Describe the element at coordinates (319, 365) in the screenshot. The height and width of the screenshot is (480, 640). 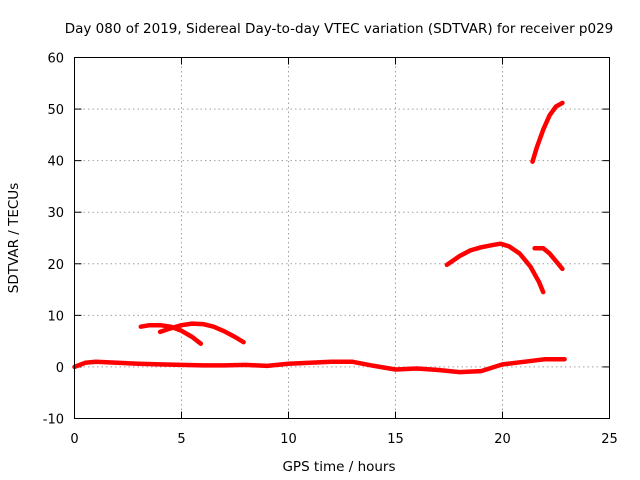
I see `series-baseline` at that location.